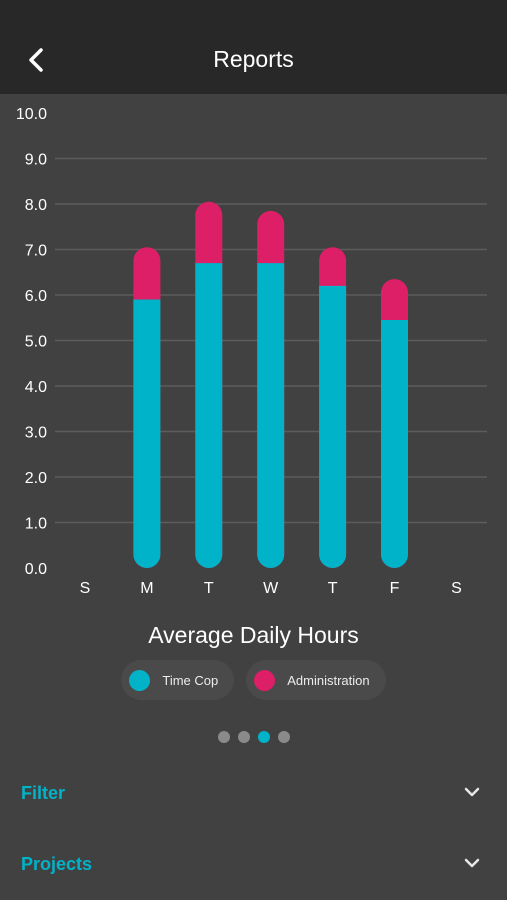  What do you see at coordinates (328, 680) in the screenshot?
I see `legend-label-administration: Administration` at bounding box center [328, 680].